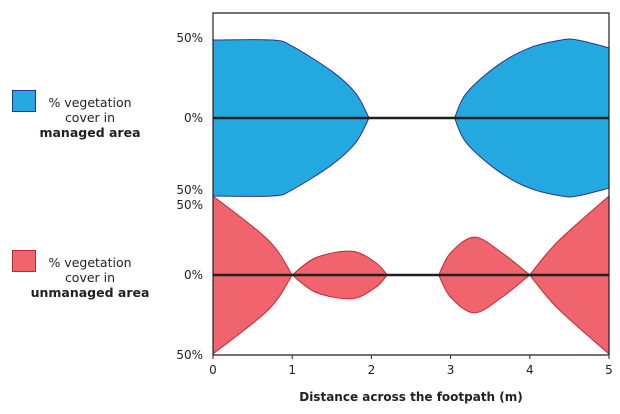  I want to click on x-axis-label: Distance across the footpath (m), so click(411, 397).